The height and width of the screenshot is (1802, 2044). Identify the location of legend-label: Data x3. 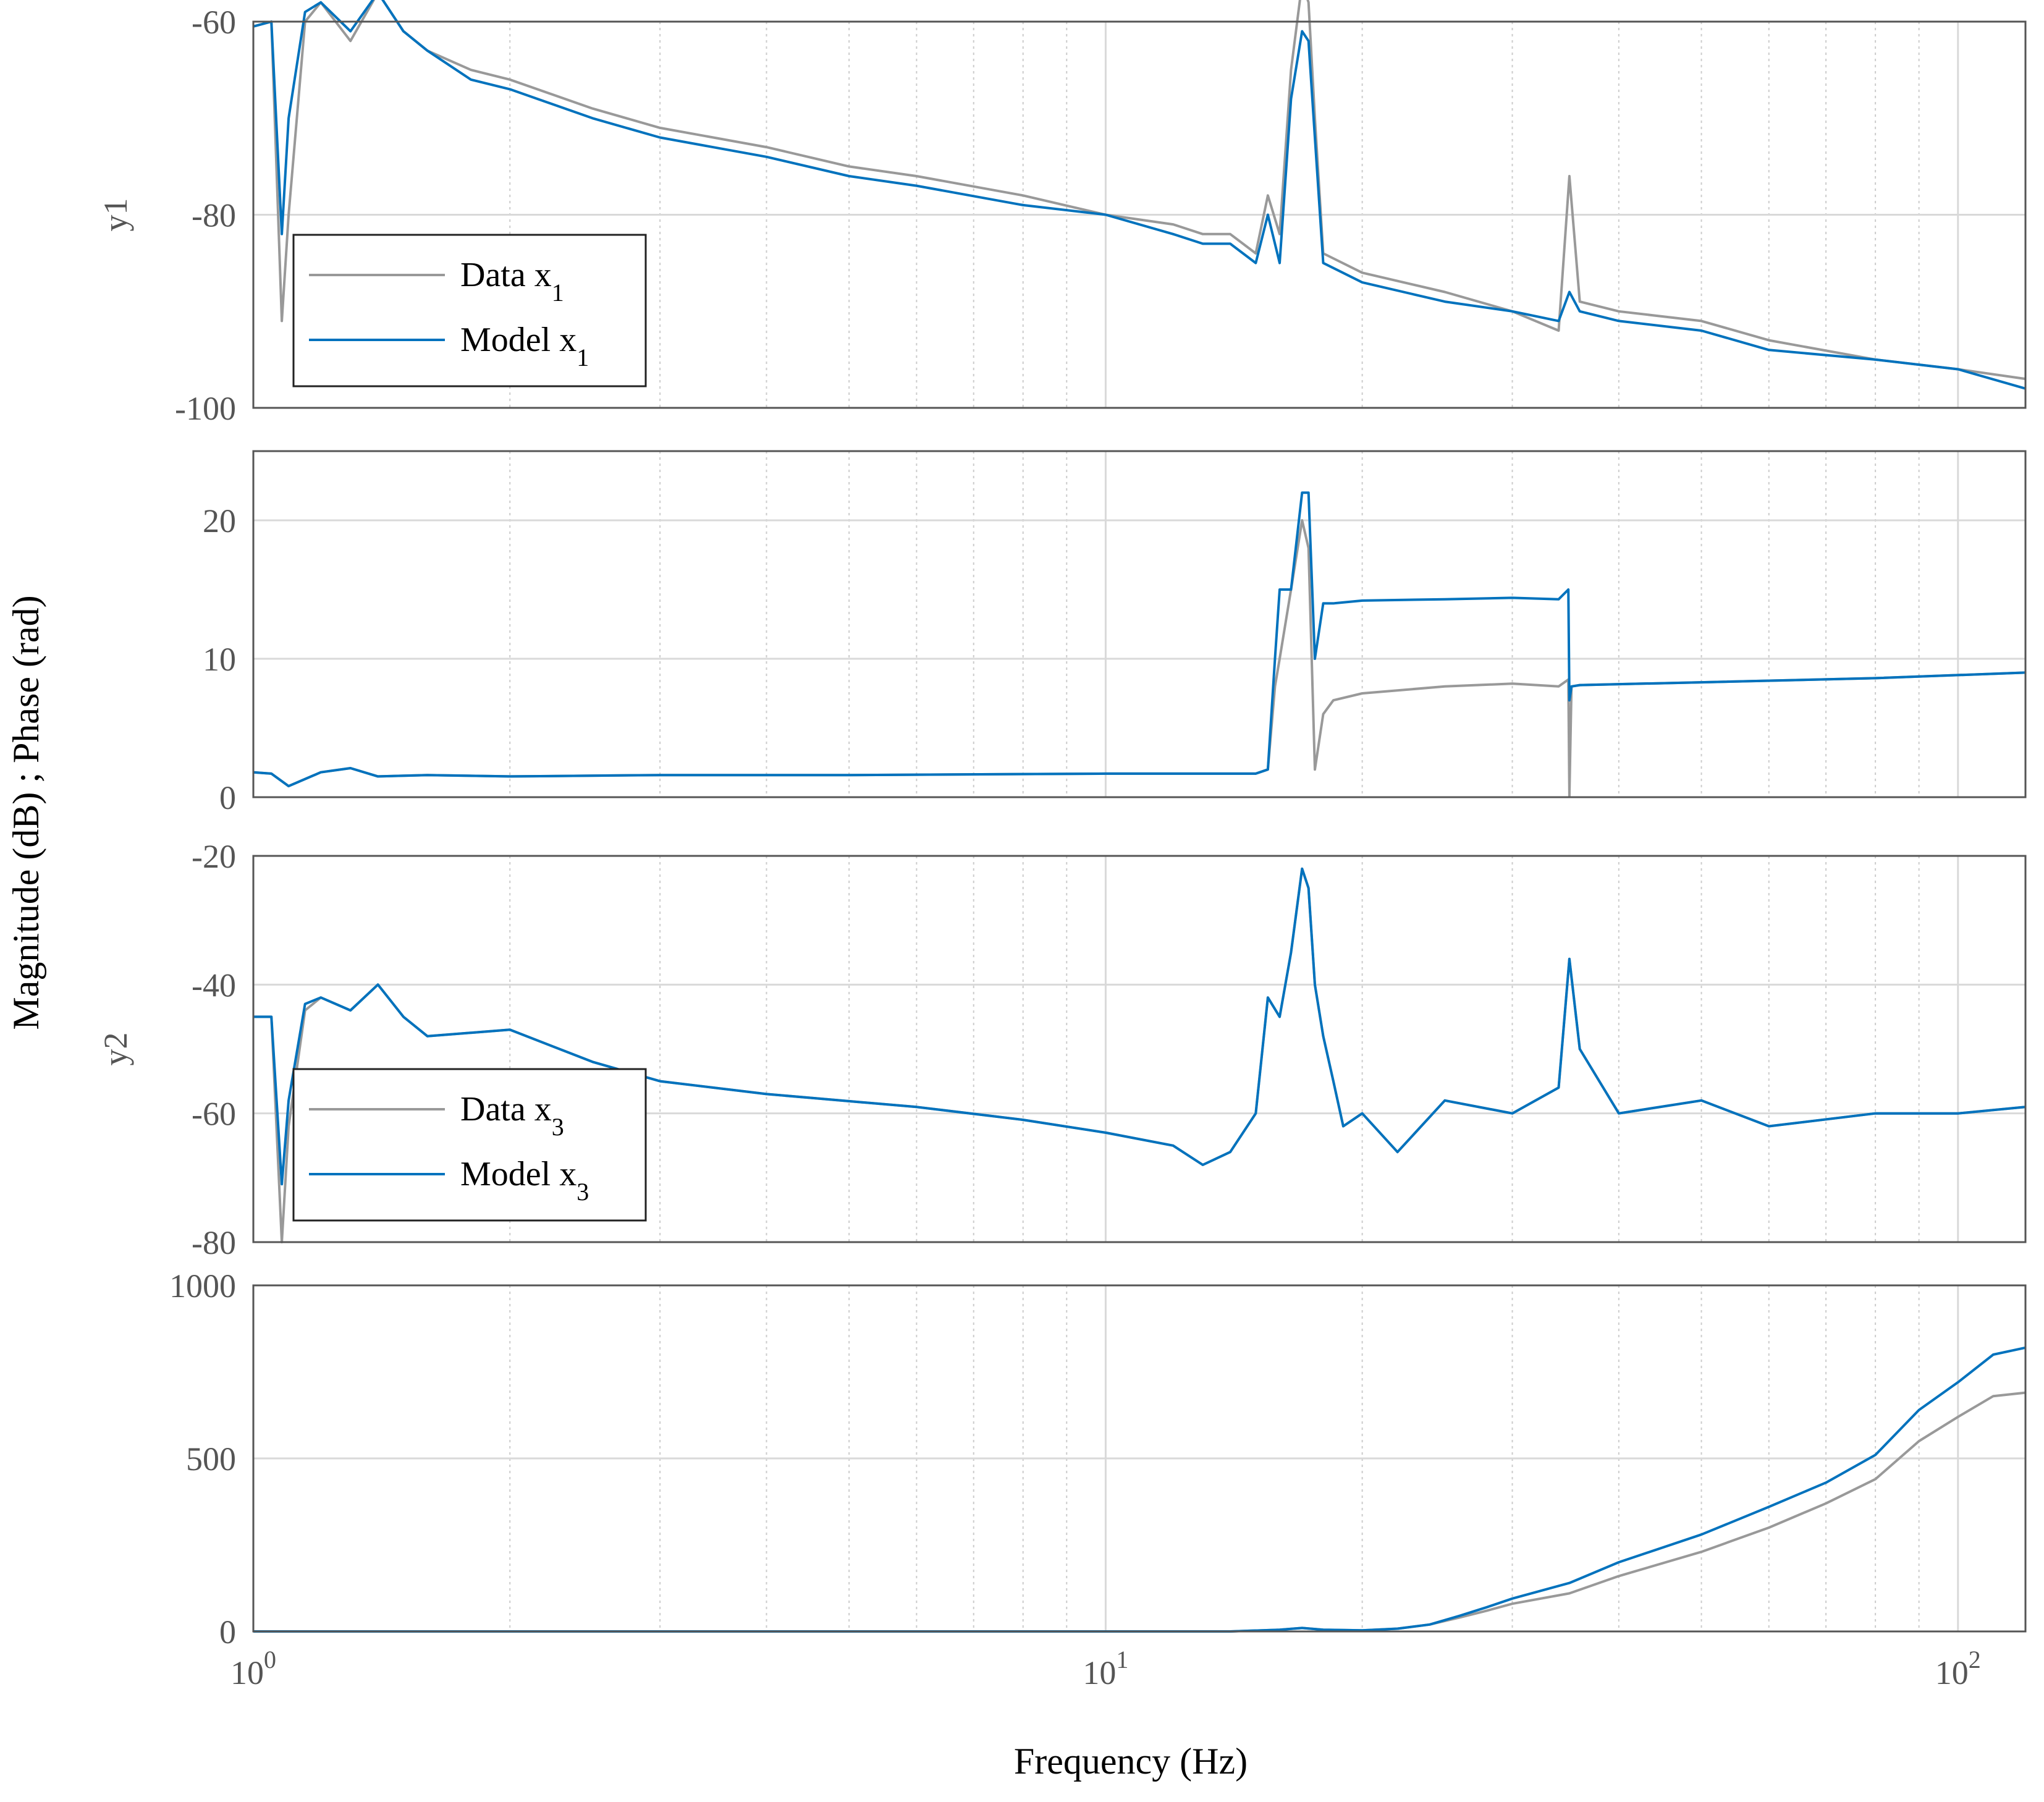
(512, 1116).